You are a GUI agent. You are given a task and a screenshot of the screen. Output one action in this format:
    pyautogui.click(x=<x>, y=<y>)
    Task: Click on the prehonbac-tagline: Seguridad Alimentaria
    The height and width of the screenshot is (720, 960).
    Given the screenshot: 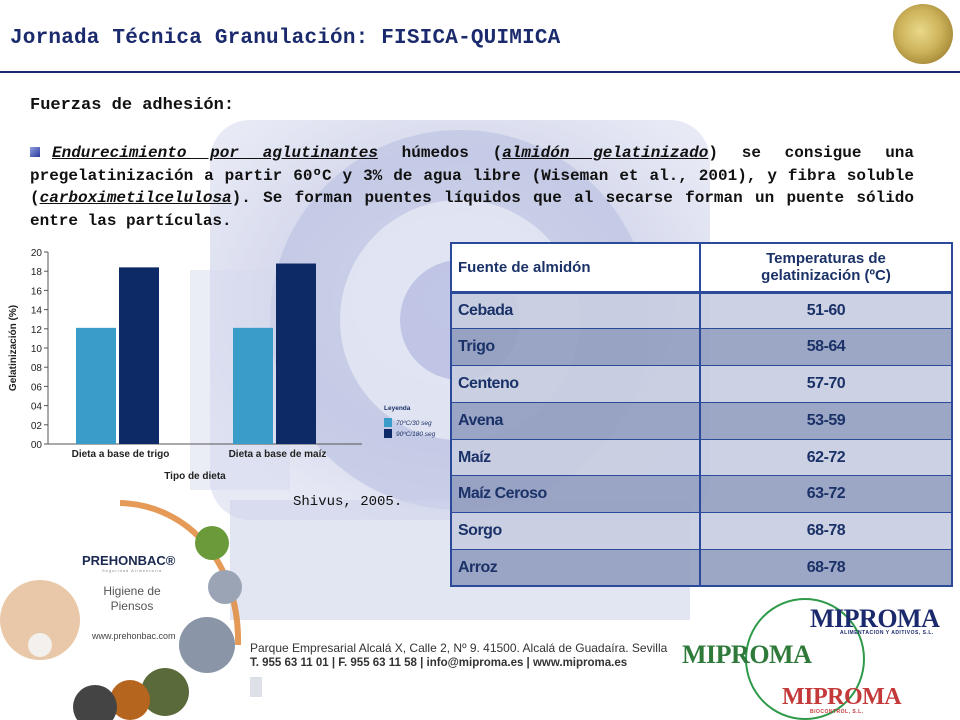 What is the action you would take?
    pyautogui.click(x=132, y=570)
    